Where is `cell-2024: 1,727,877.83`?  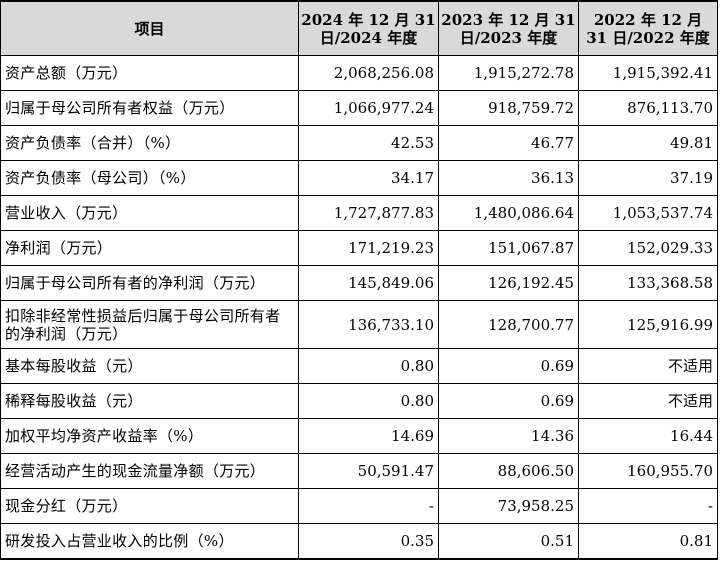 cell-2024: 1,727,877.83 is located at coordinates (368, 213).